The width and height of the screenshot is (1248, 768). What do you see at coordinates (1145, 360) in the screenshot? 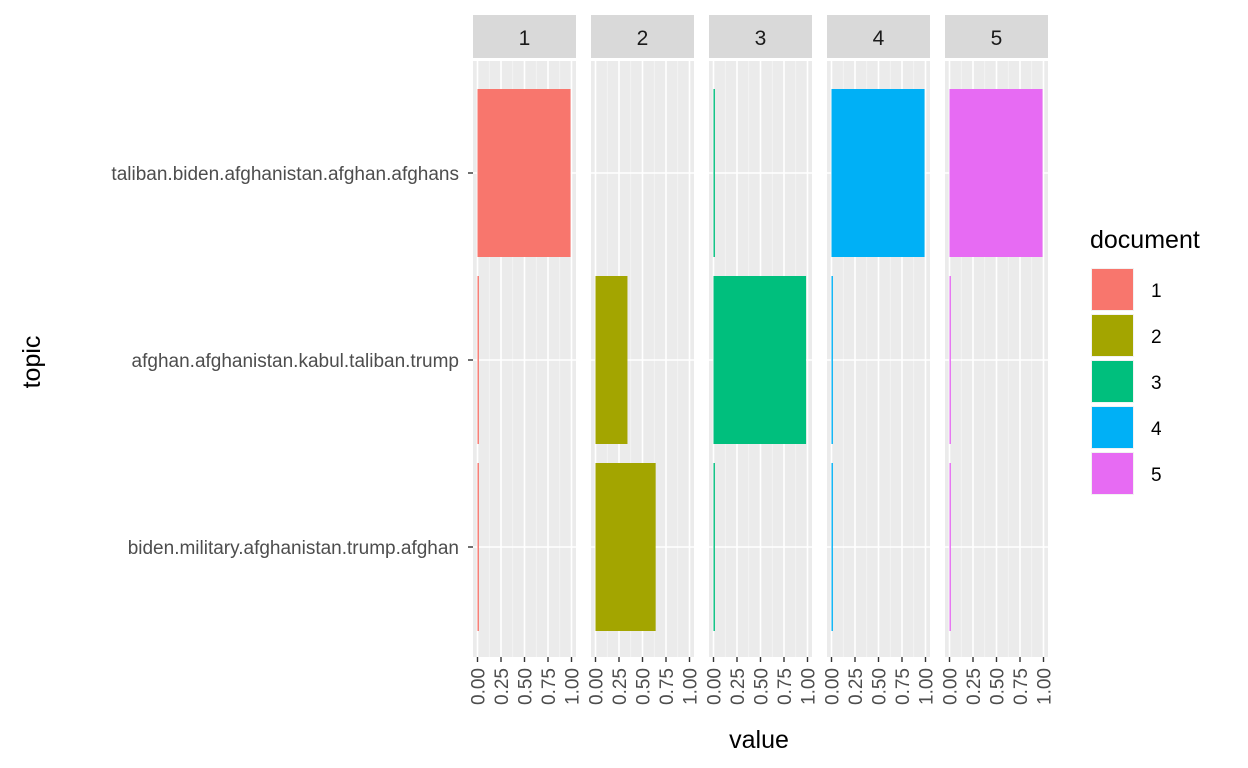
I see `legend: document 1 2 3 4 5` at bounding box center [1145, 360].